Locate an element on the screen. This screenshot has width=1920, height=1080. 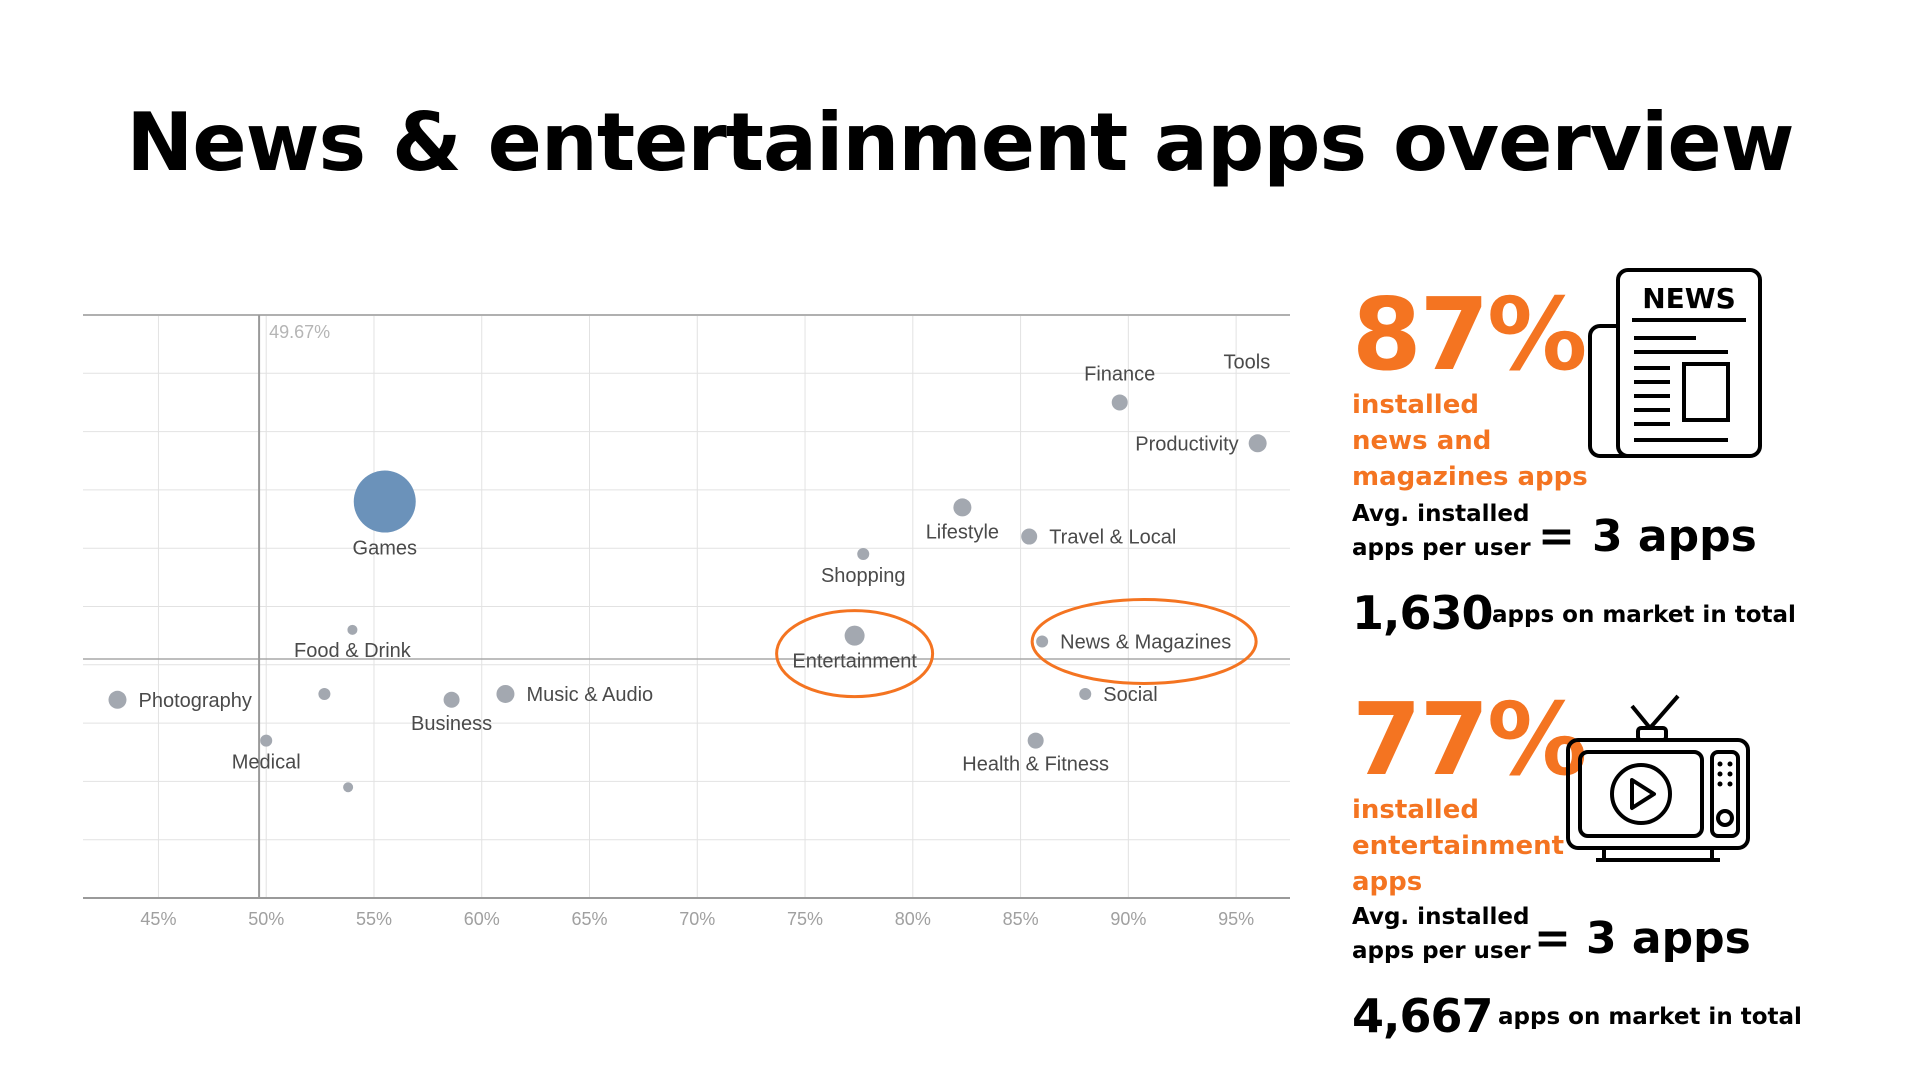
news-market-label: apps on market in total is located at coordinates (1644, 615).